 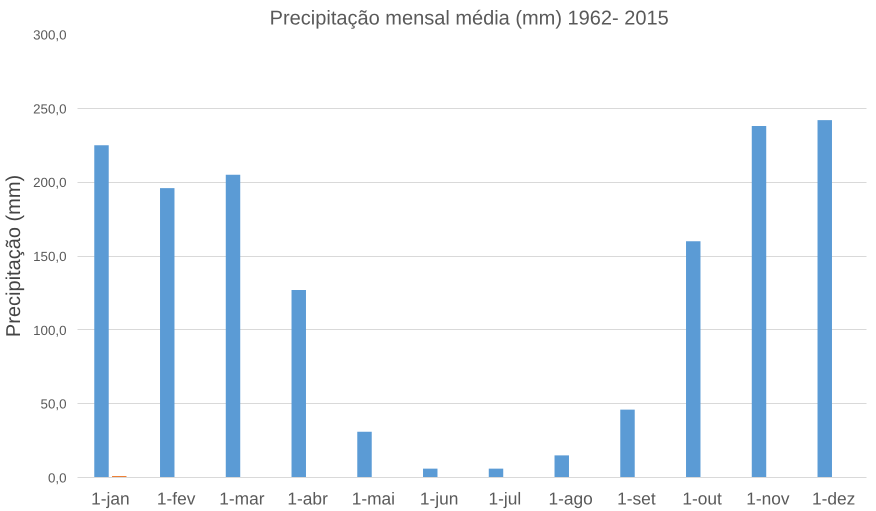 What do you see at coordinates (768, 498) in the screenshot?
I see `x-tick-label: 1-nov` at bounding box center [768, 498].